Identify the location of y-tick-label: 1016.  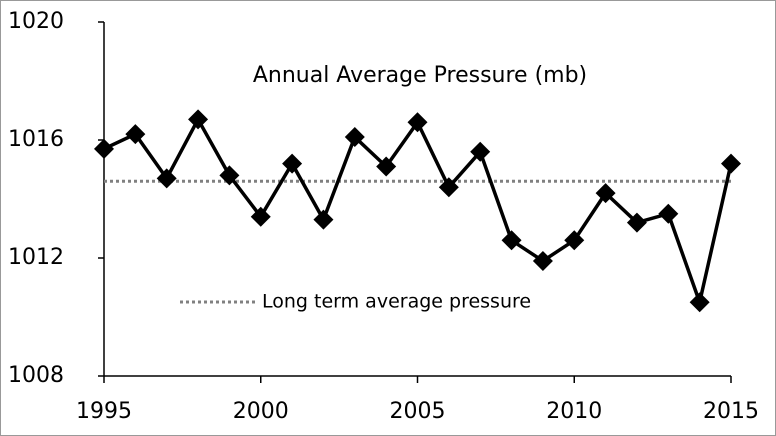
(36, 139).